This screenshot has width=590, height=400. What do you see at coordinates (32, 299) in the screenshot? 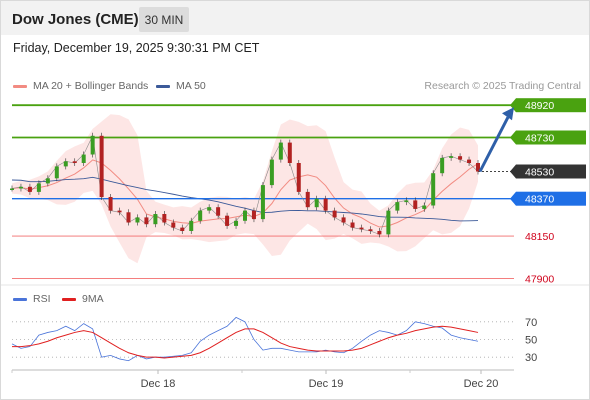
I see `legend-rsi: RSI` at bounding box center [32, 299].